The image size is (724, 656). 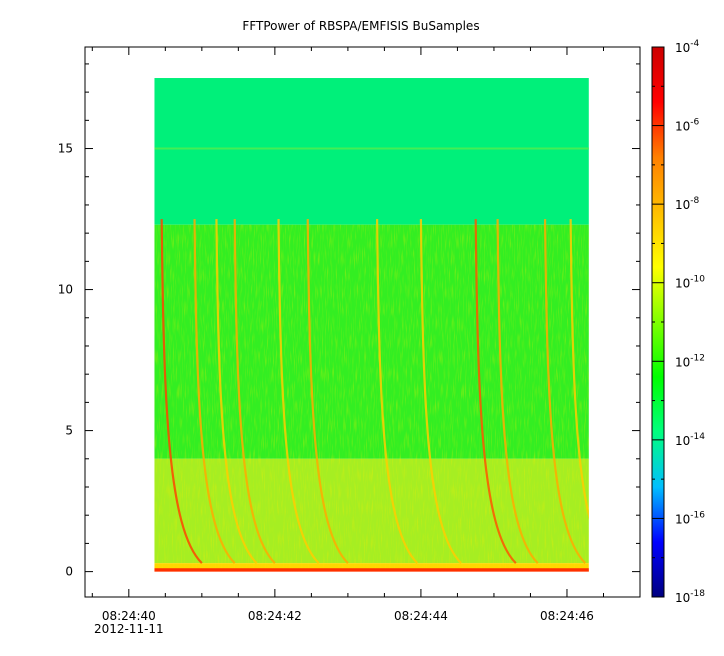 I want to click on colorbar-tick-label: 10⁻¹², so click(x=690, y=361).